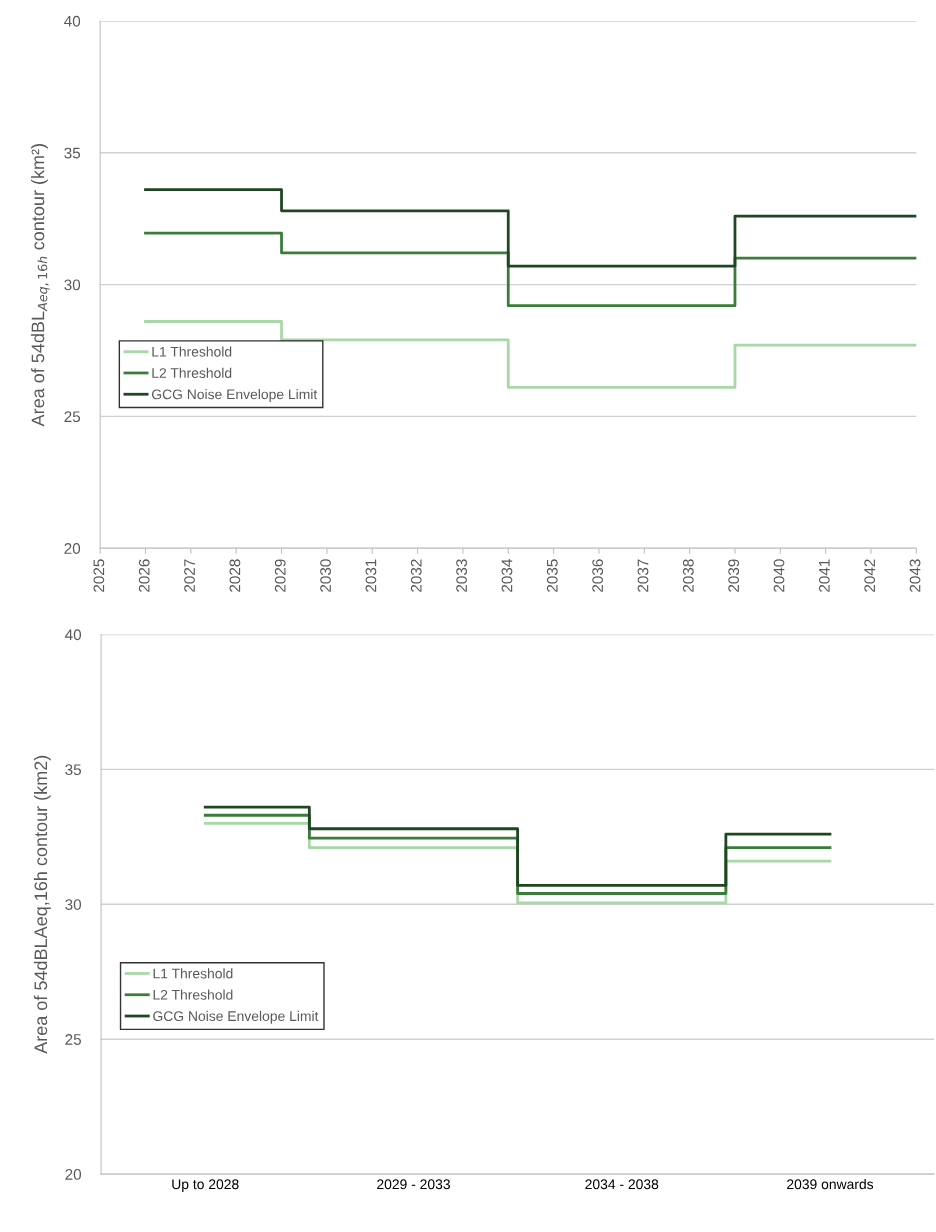 The height and width of the screenshot is (1232, 936). I want to click on x-tick-label: 2037, so click(643, 575).